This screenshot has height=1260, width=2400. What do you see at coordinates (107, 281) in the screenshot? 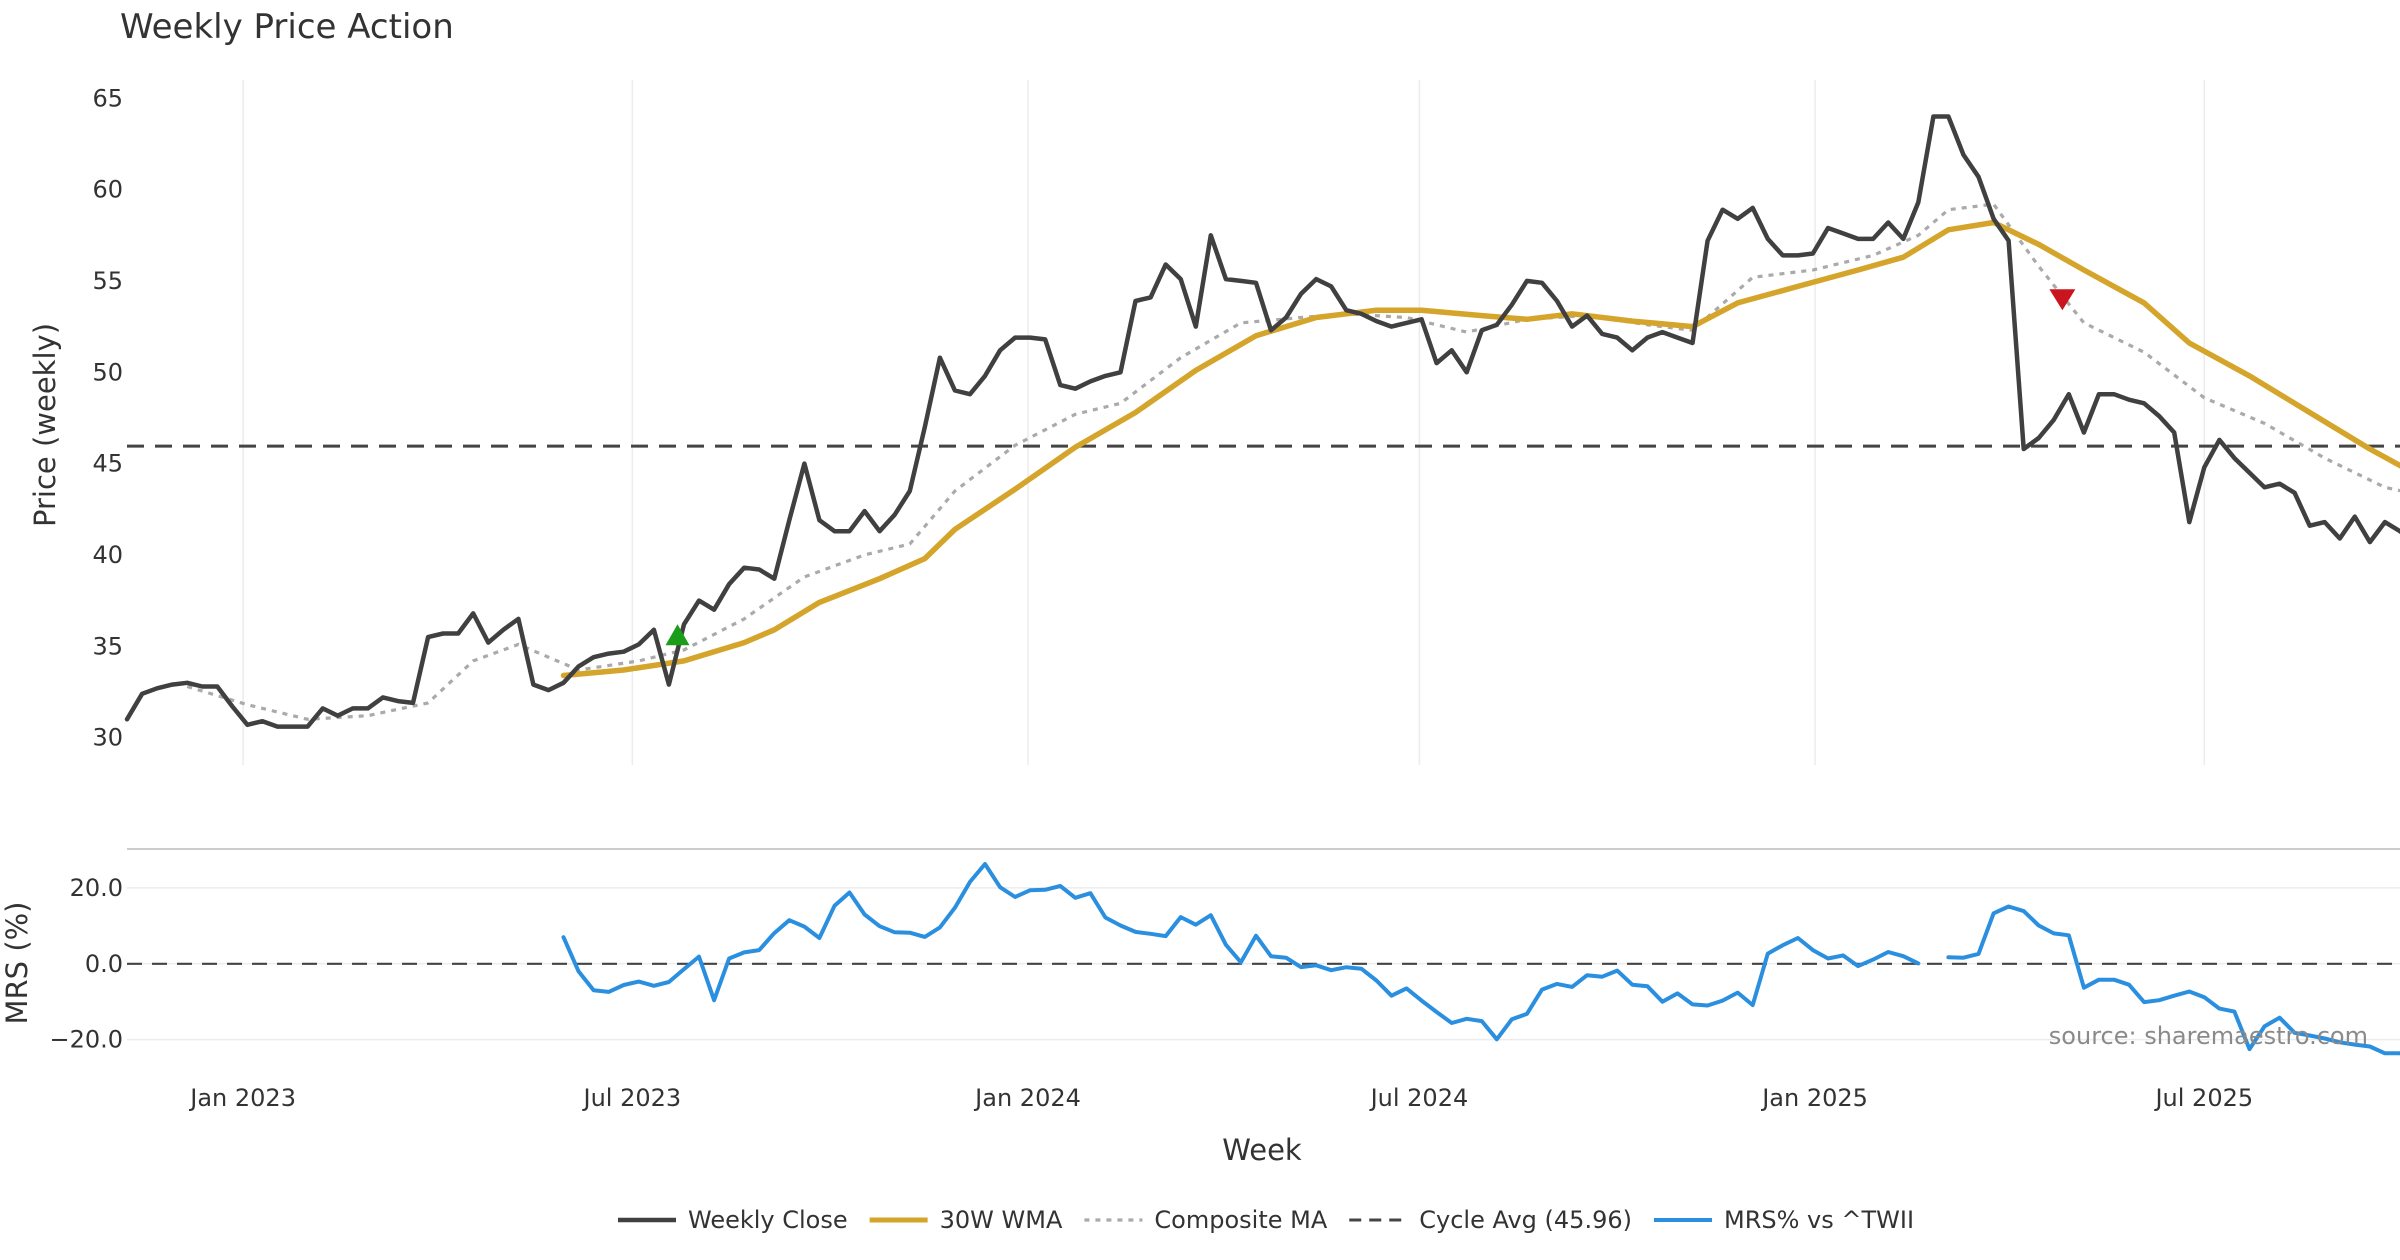
I see `y-tick-label: 55` at bounding box center [107, 281].